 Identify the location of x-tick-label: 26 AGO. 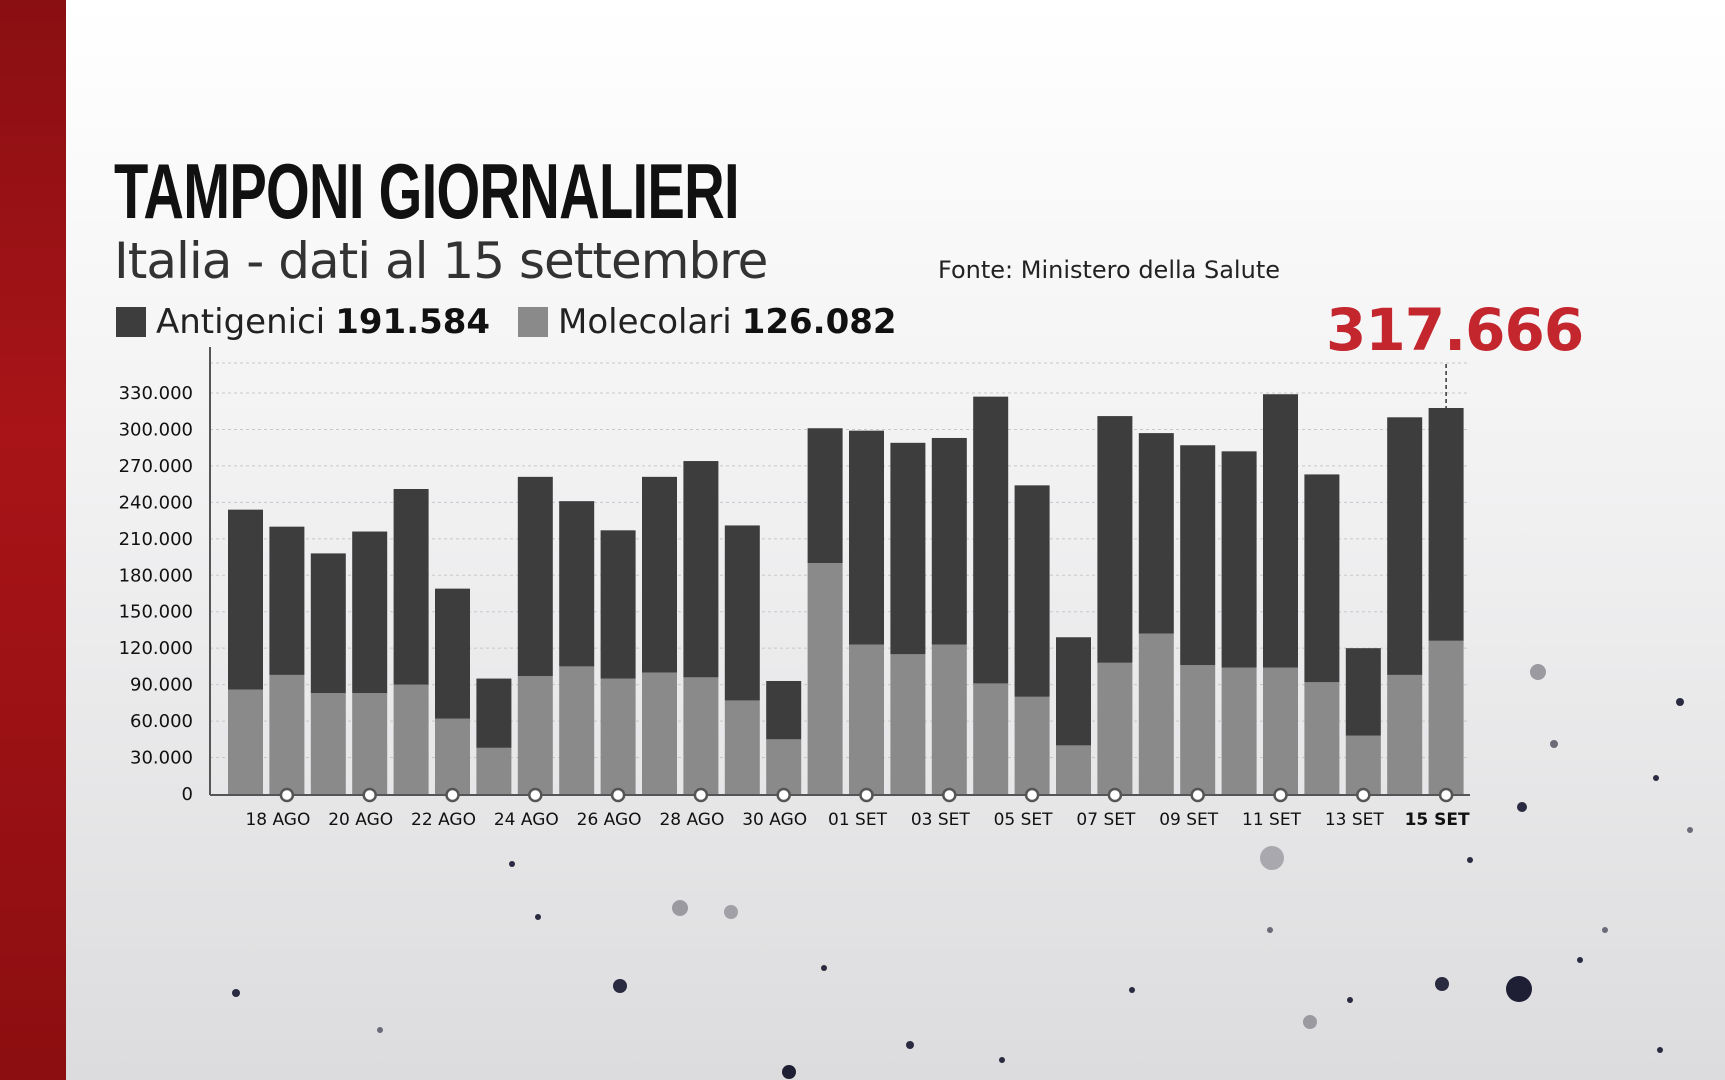
(609, 820).